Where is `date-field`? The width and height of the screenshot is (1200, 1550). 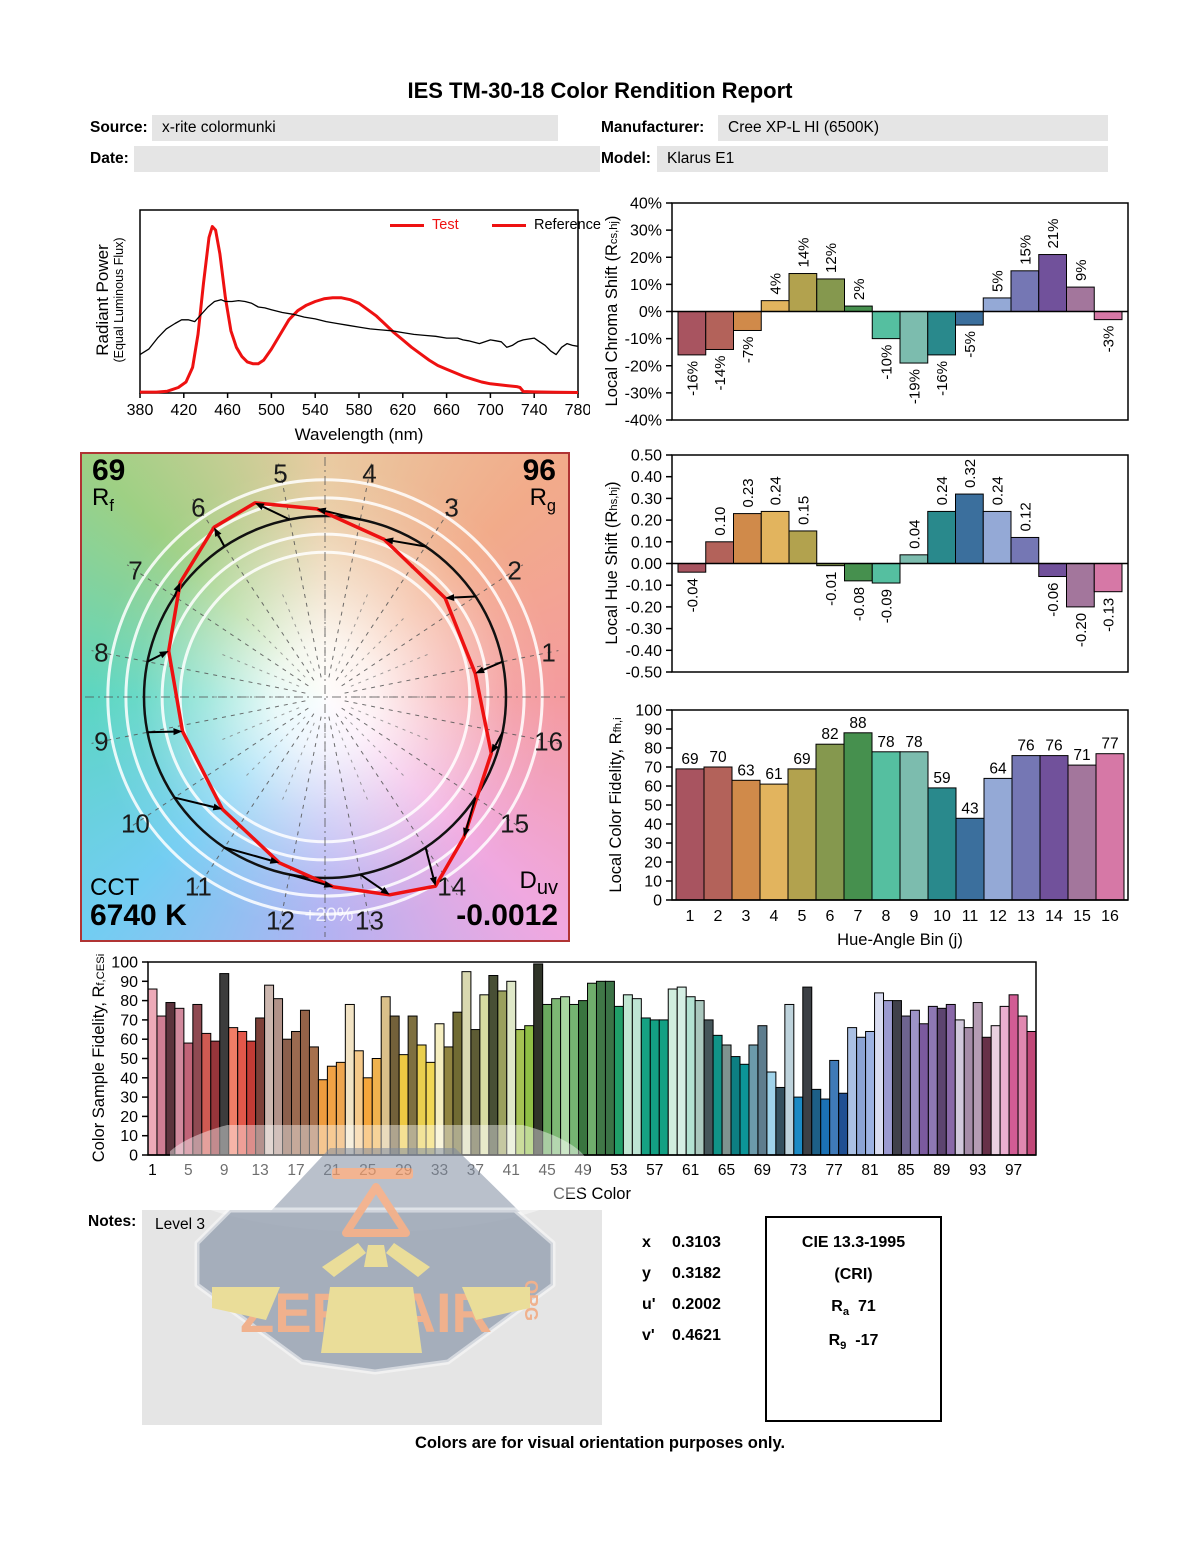 date-field is located at coordinates (367, 159).